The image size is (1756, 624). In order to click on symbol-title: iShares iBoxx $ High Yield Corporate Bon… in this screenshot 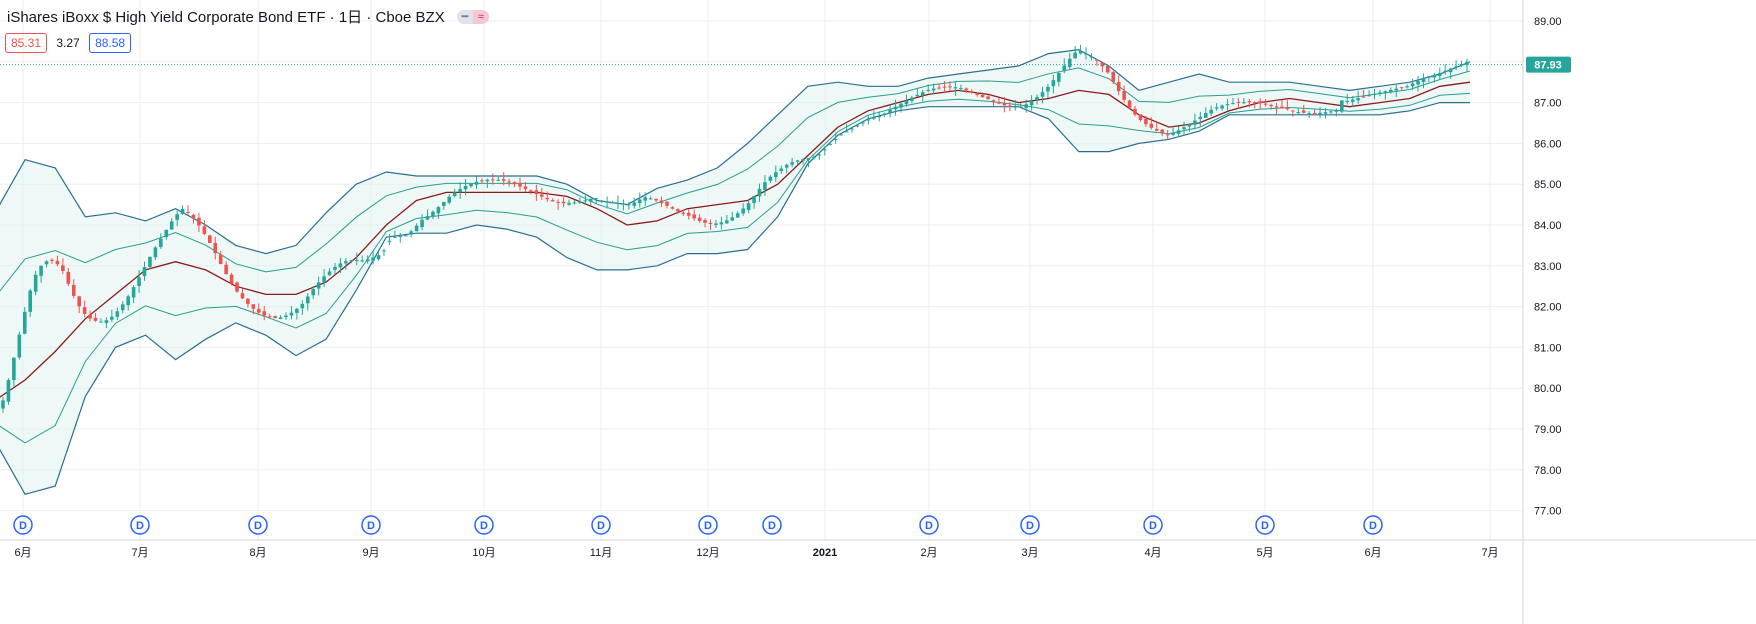, I will do `click(226, 17)`.